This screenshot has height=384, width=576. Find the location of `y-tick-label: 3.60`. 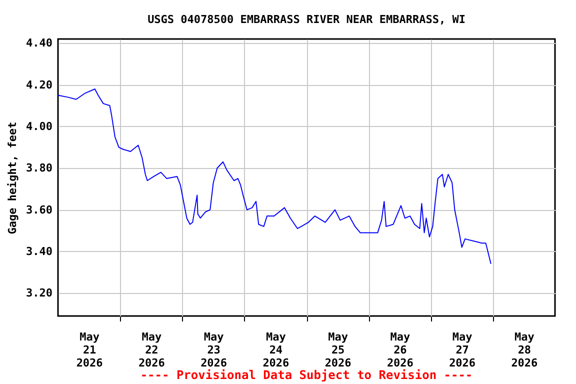

y-tick-label: 3.60 is located at coordinates (39, 209).